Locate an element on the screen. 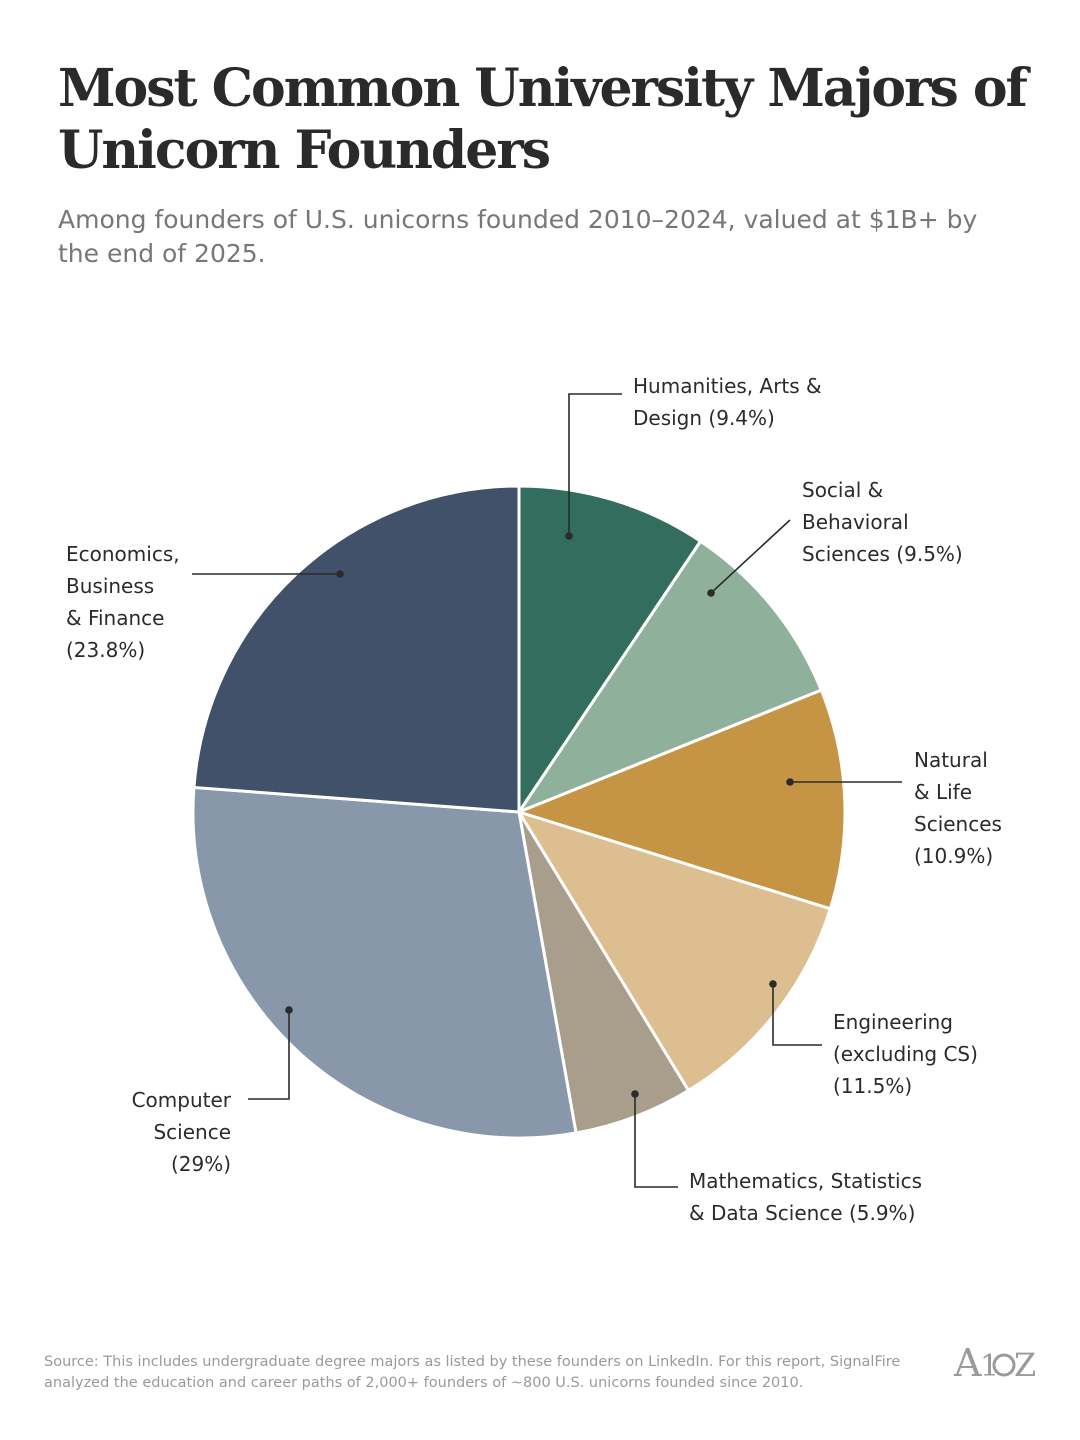 Image resolution: width=1080 pixels, height=1440 pixels. pie-slice-economics-business-finance is located at coordinates (356, 649).